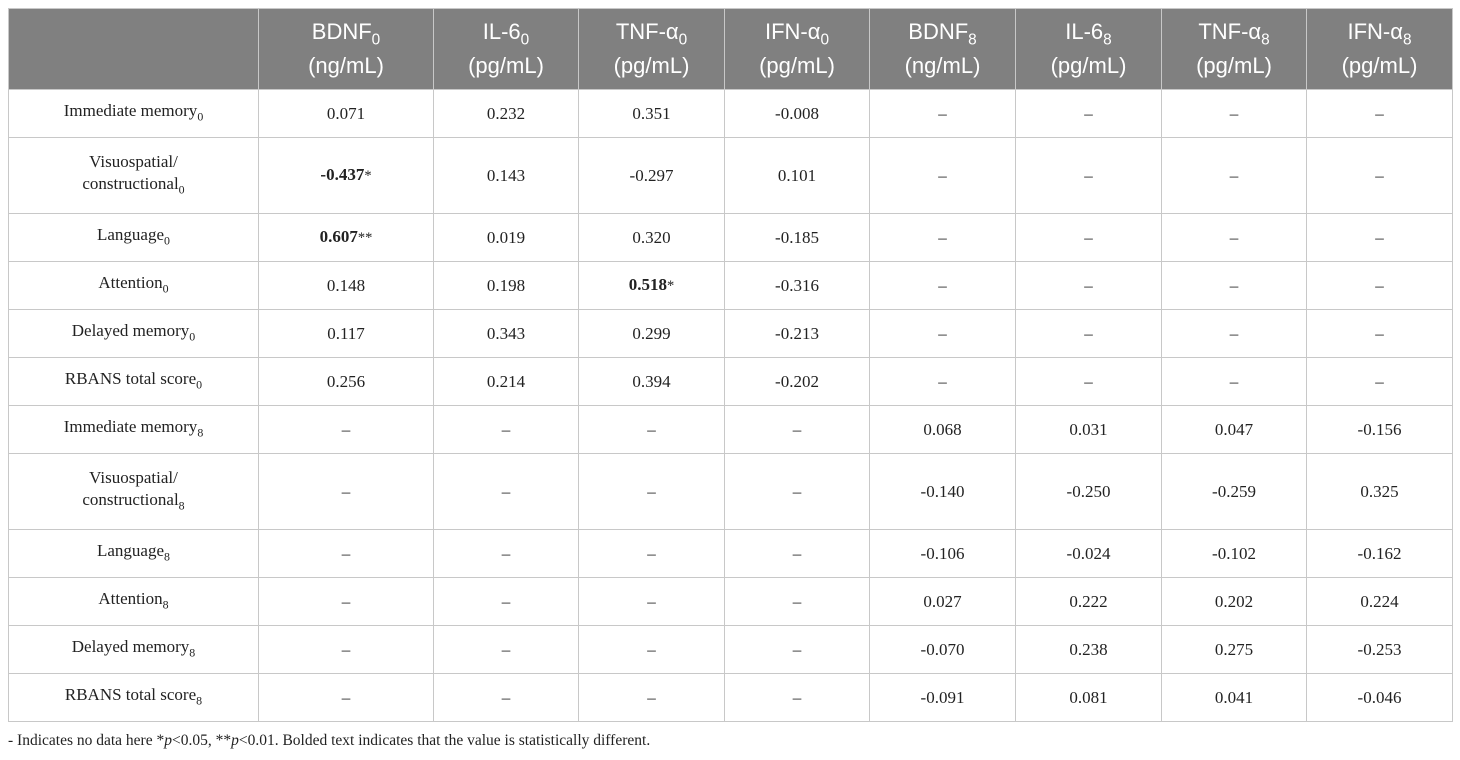  I want to click on cell-value: -0.253, so click(1379, 649).